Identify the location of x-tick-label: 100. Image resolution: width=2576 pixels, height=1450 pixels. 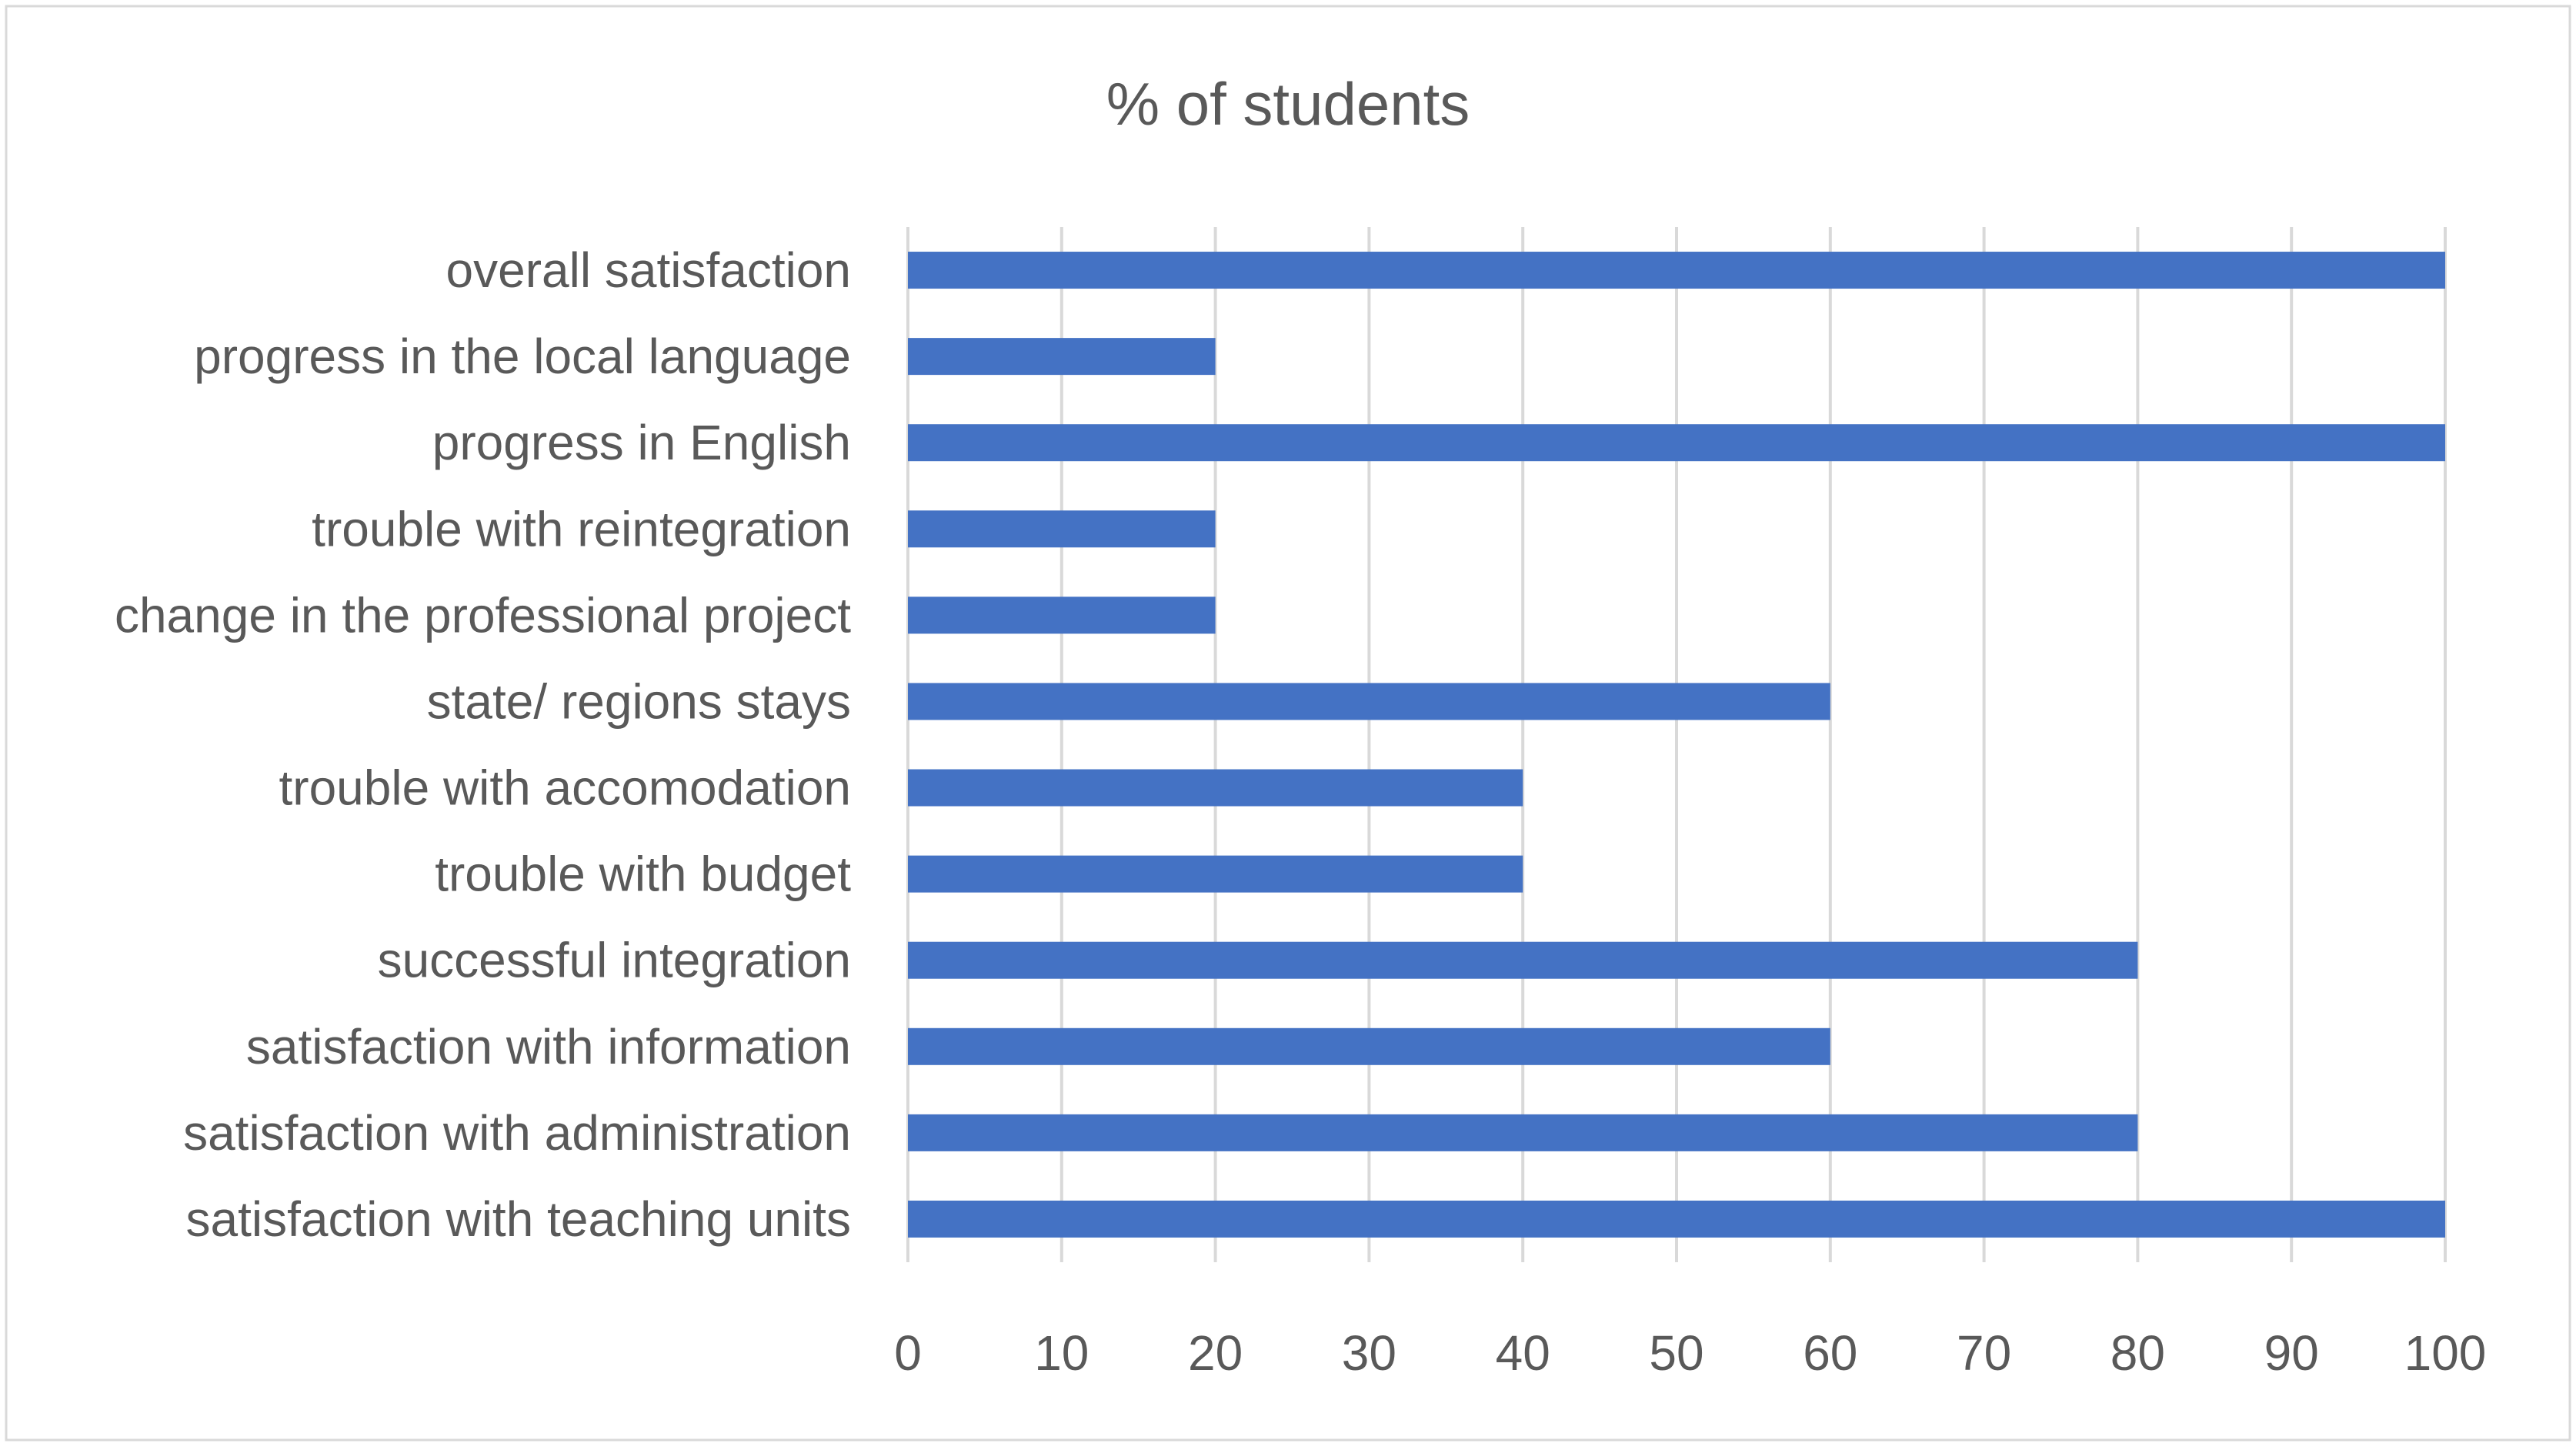
(2445, 1353).